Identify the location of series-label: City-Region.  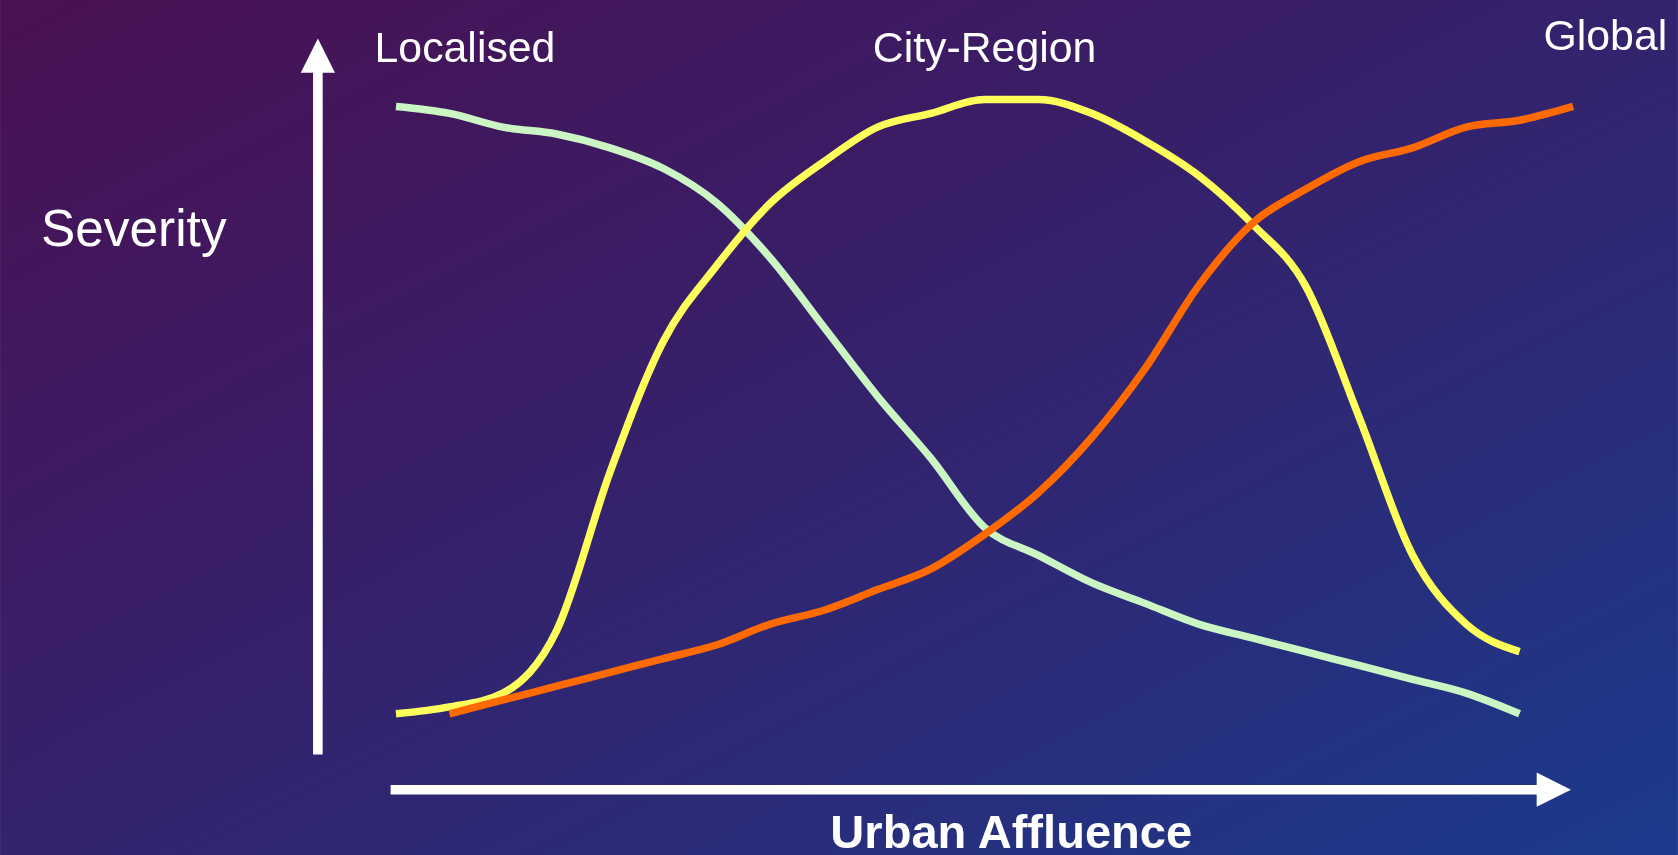
(984, 47).